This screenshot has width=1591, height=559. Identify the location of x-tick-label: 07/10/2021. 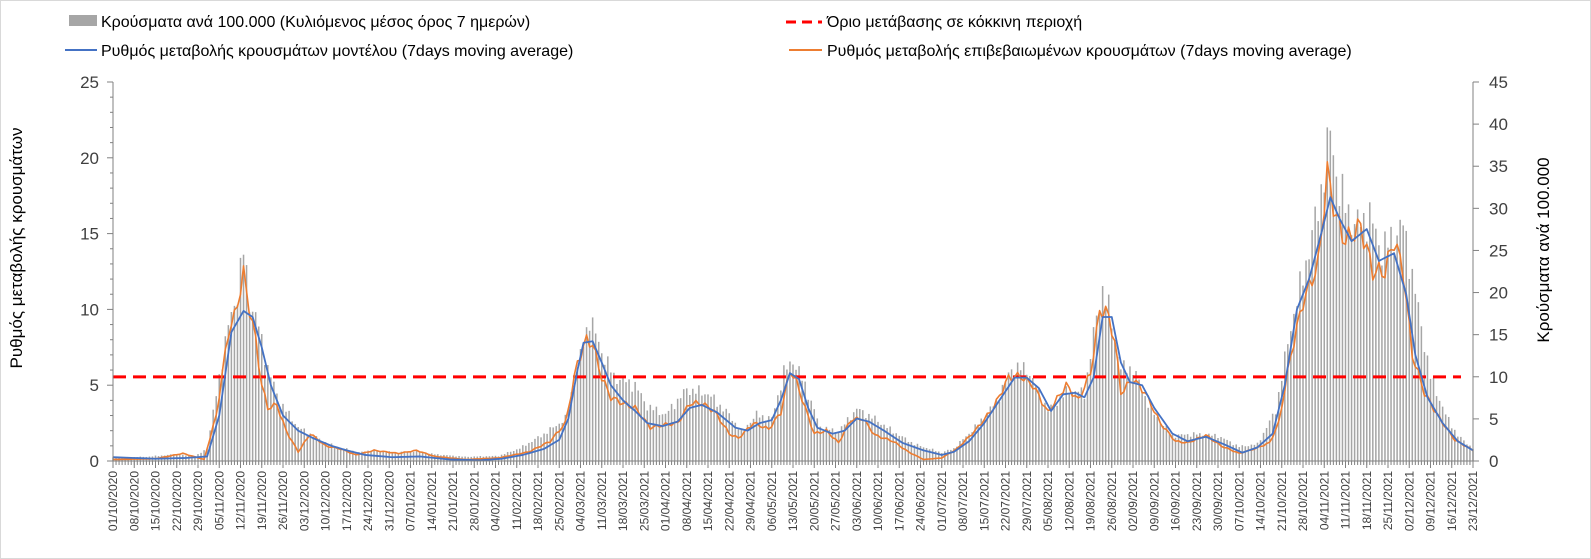
(1239, 501).